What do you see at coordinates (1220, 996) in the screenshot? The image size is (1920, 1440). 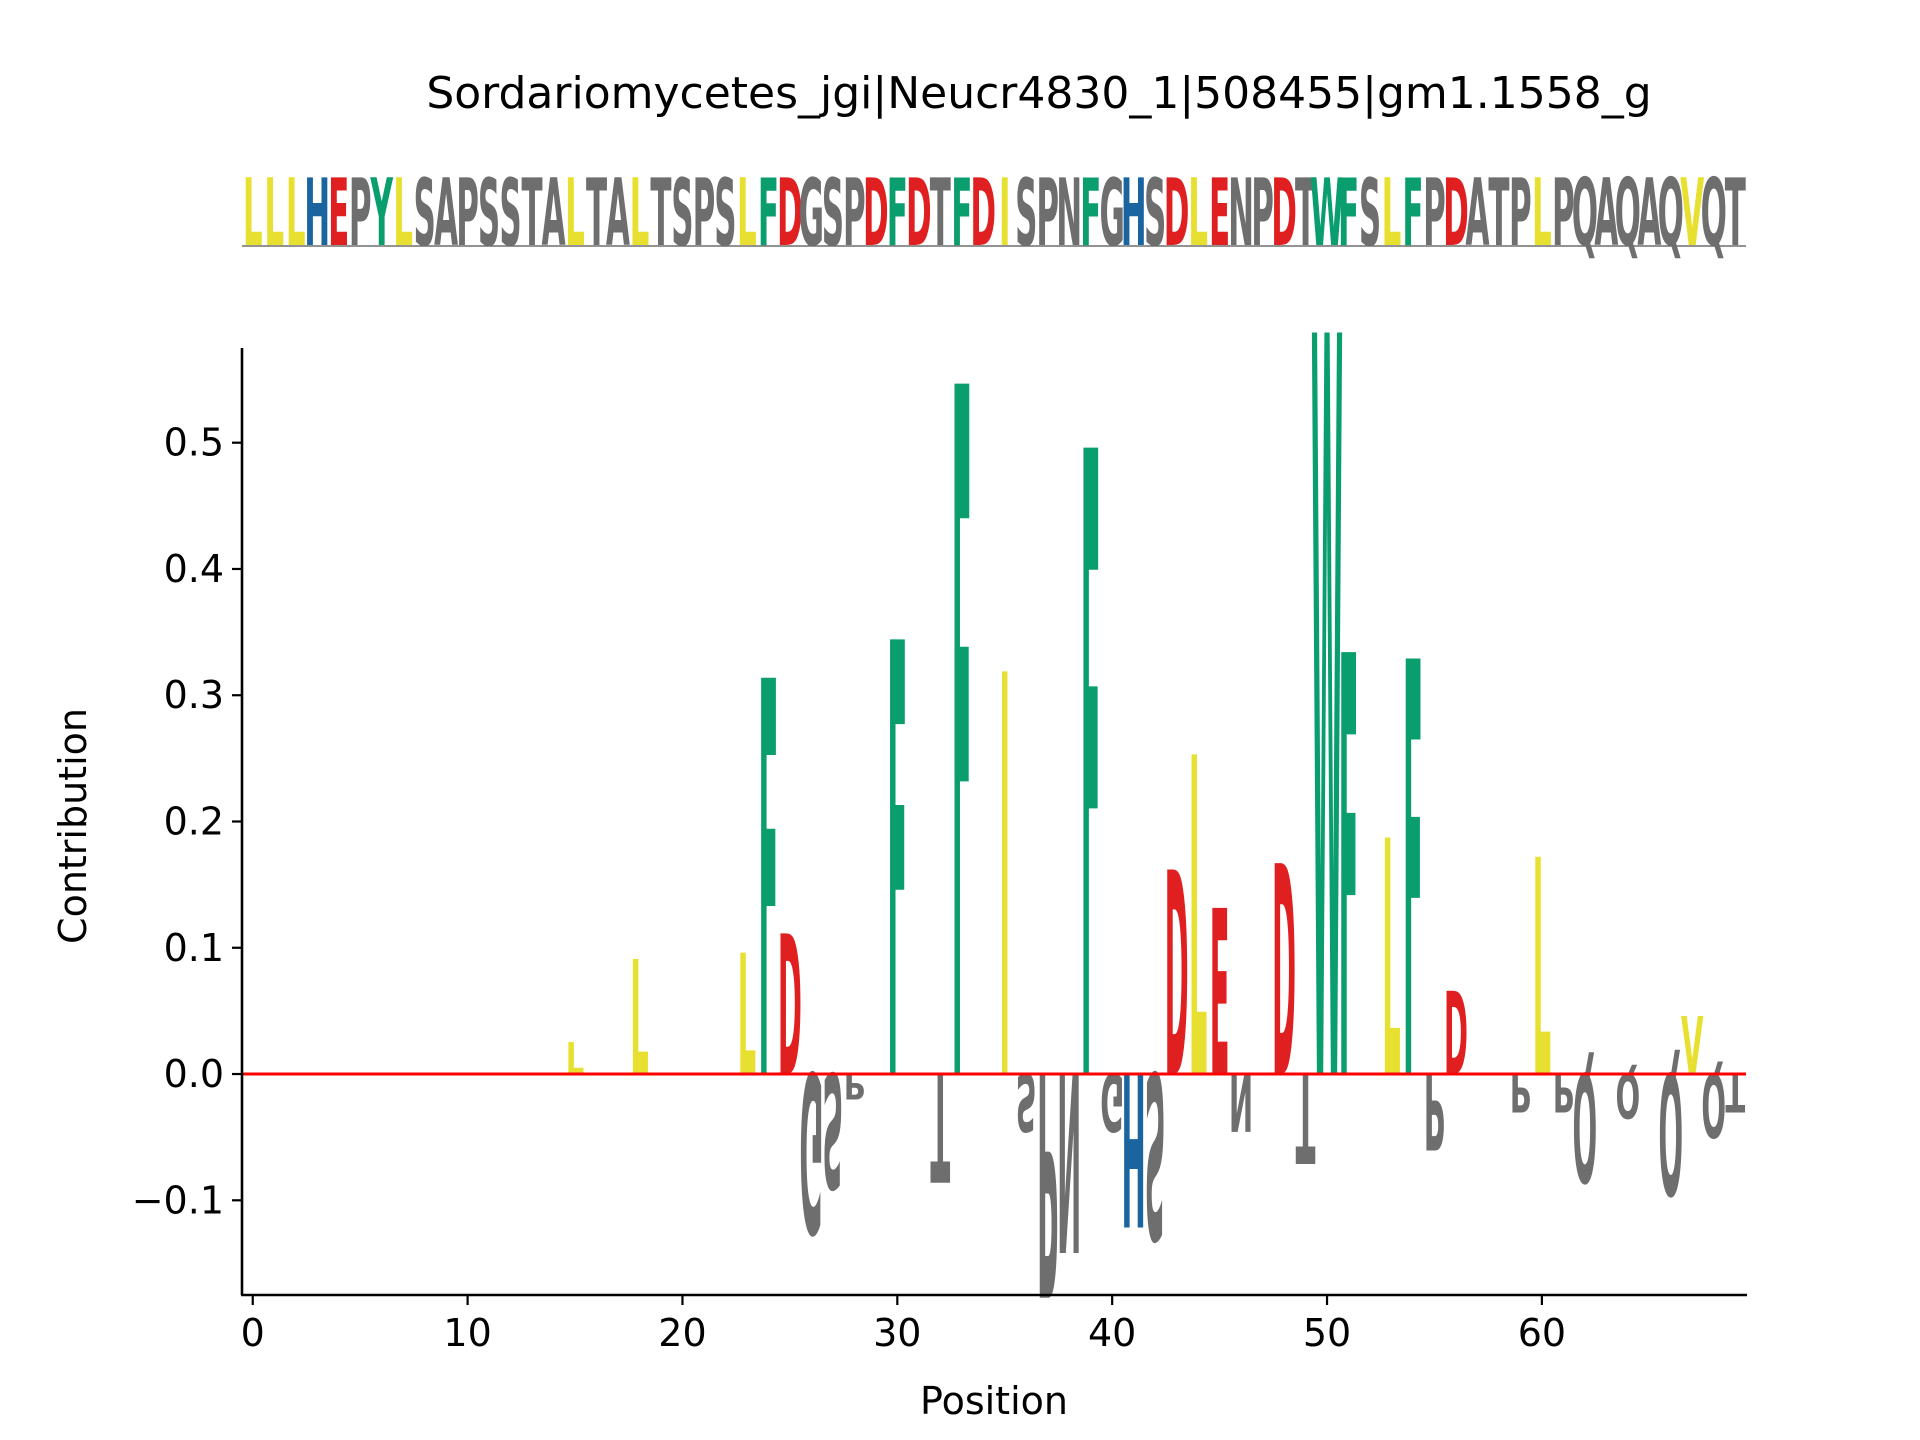 I see `contribution-letter: E` at bounding box center [1220, 996].